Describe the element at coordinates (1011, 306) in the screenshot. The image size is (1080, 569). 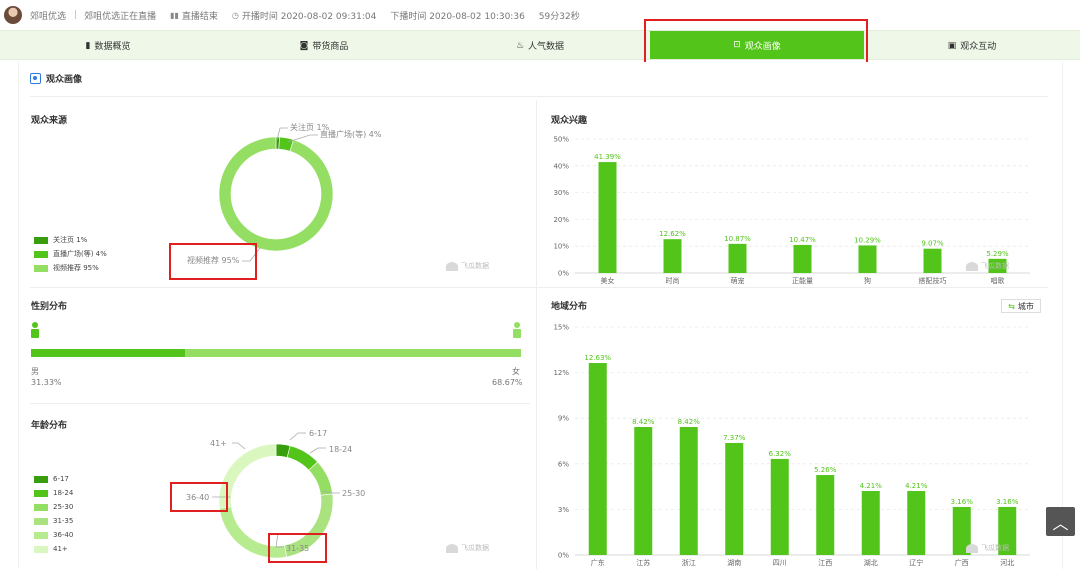
I see `switch-icon: ⇆` at that location.